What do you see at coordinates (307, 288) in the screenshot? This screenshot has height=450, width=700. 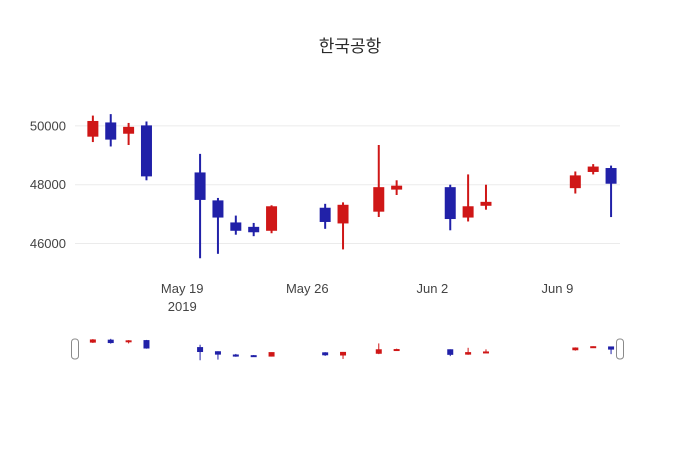 I see `x-tick-label: May 26` at bounding box center [307, 288].